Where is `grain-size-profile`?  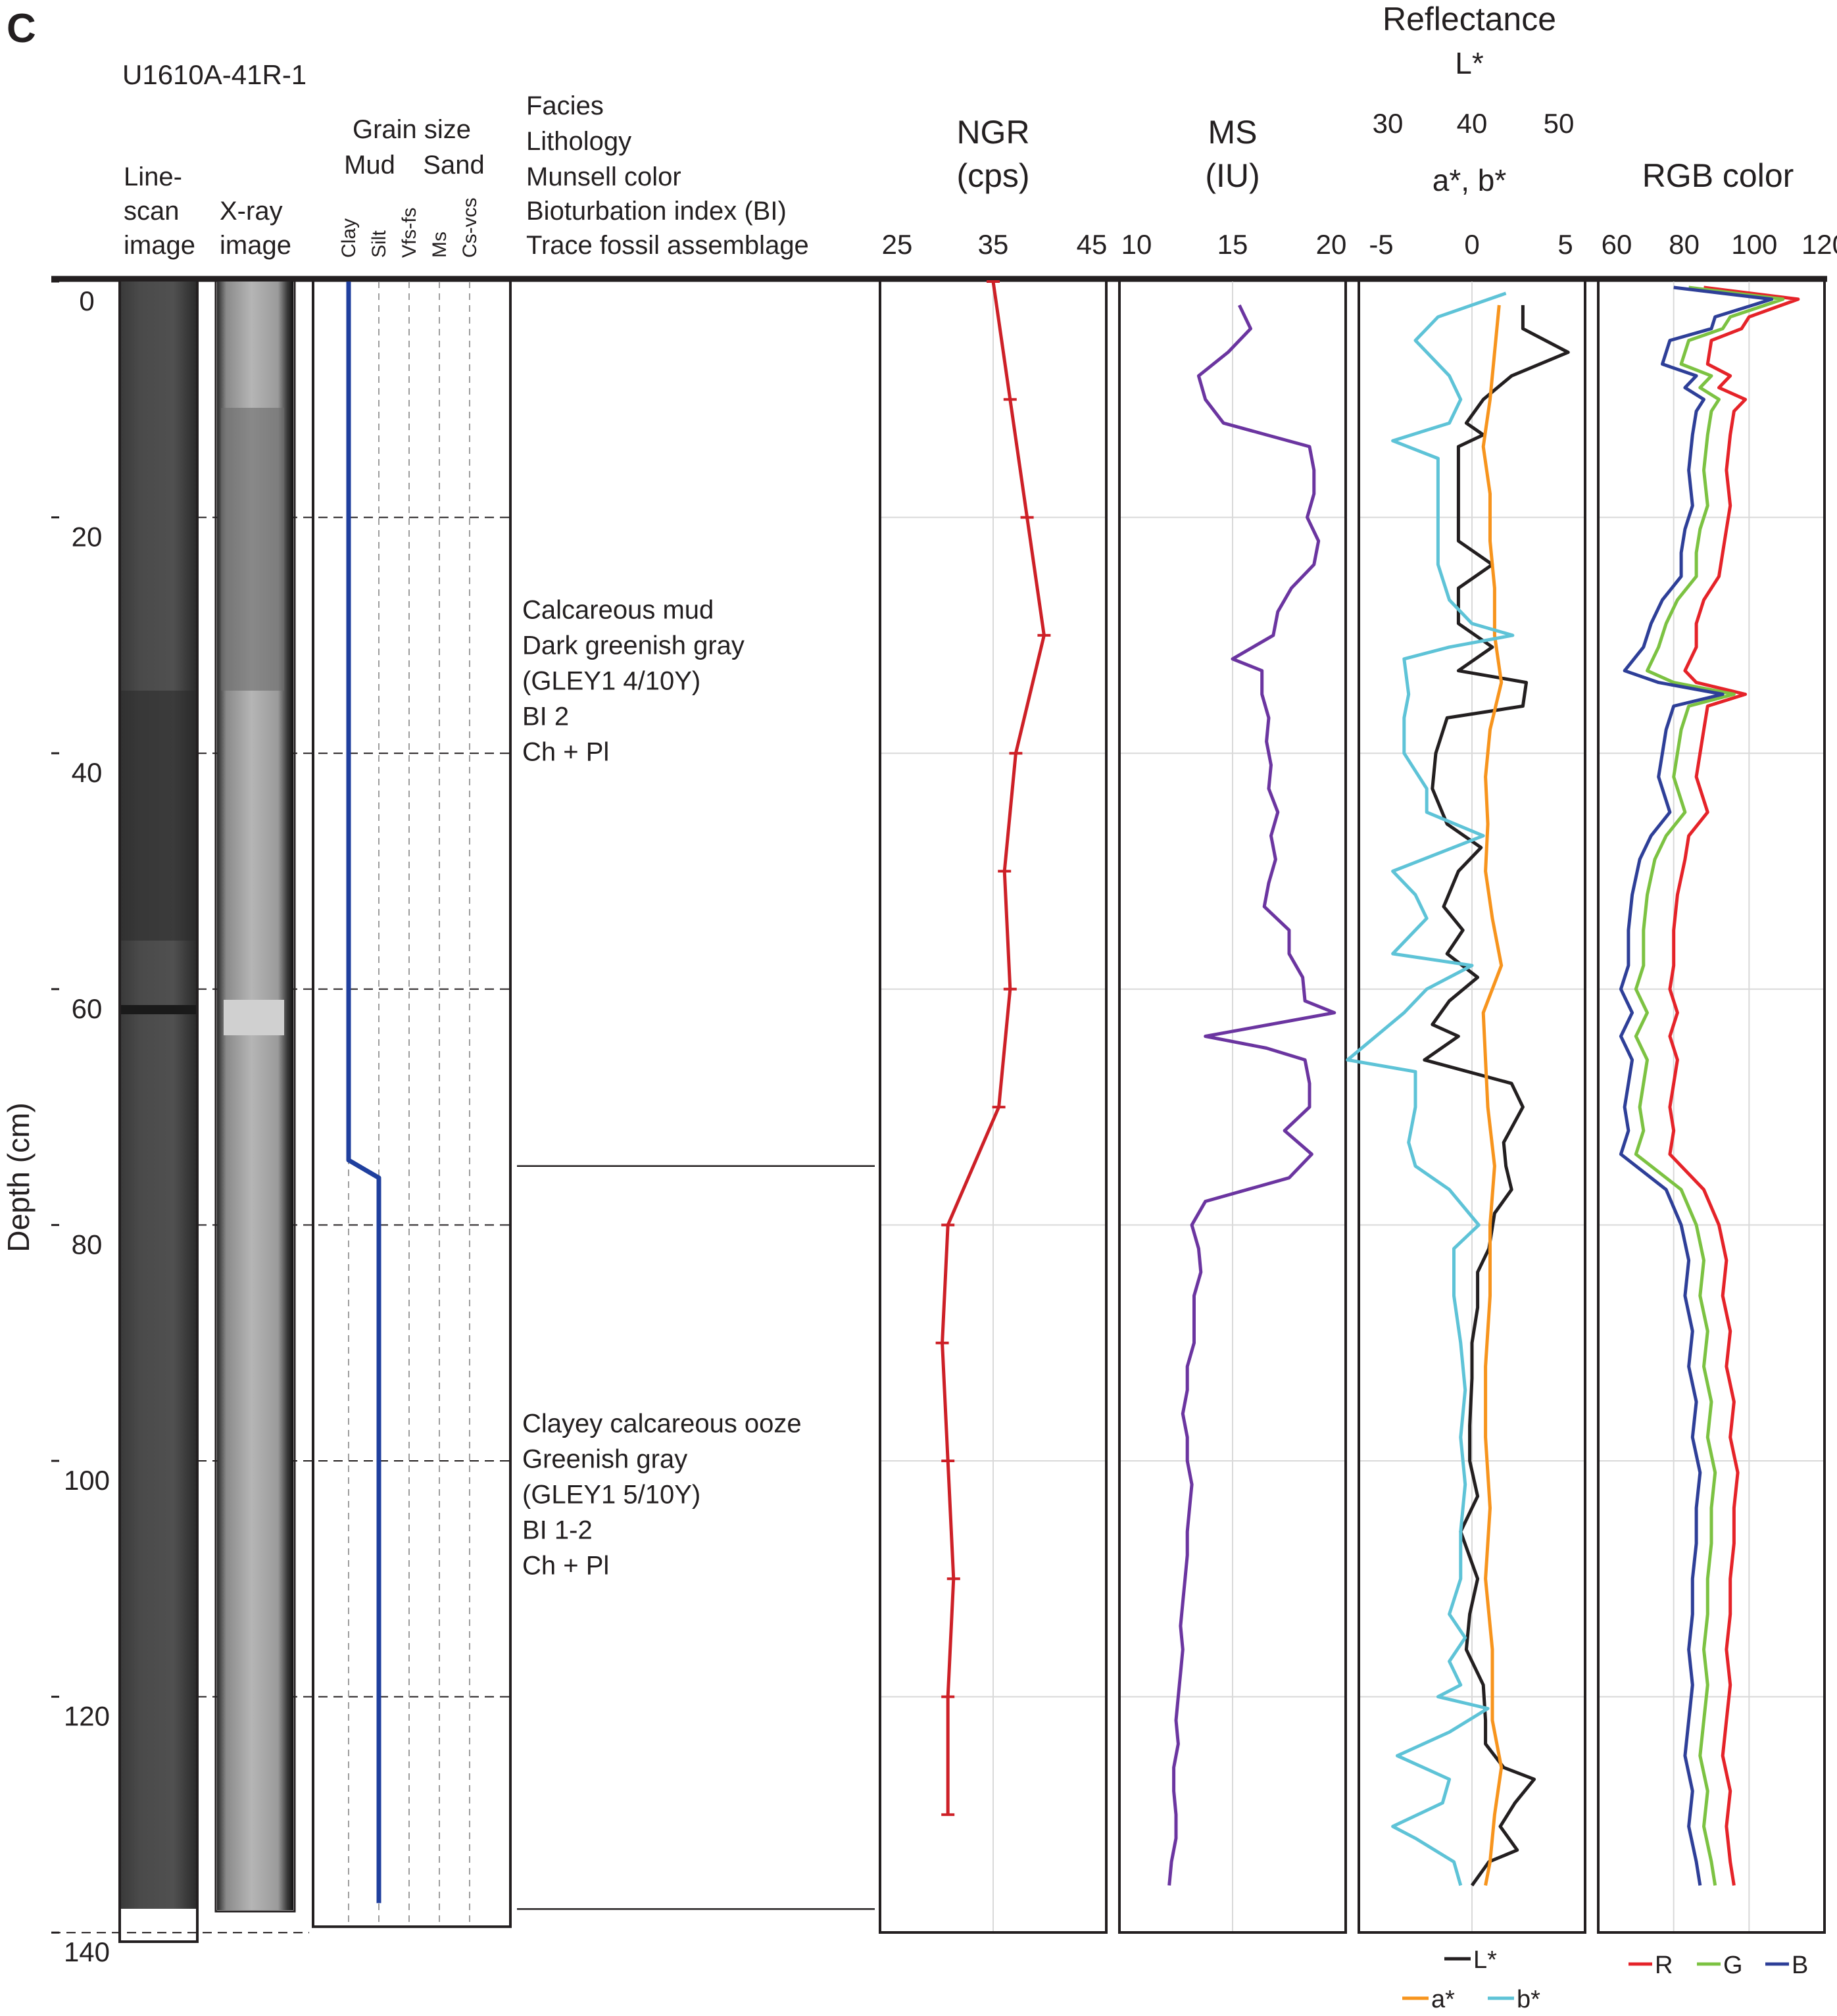 grain-size-profile is located at coordinates (363, 1093).